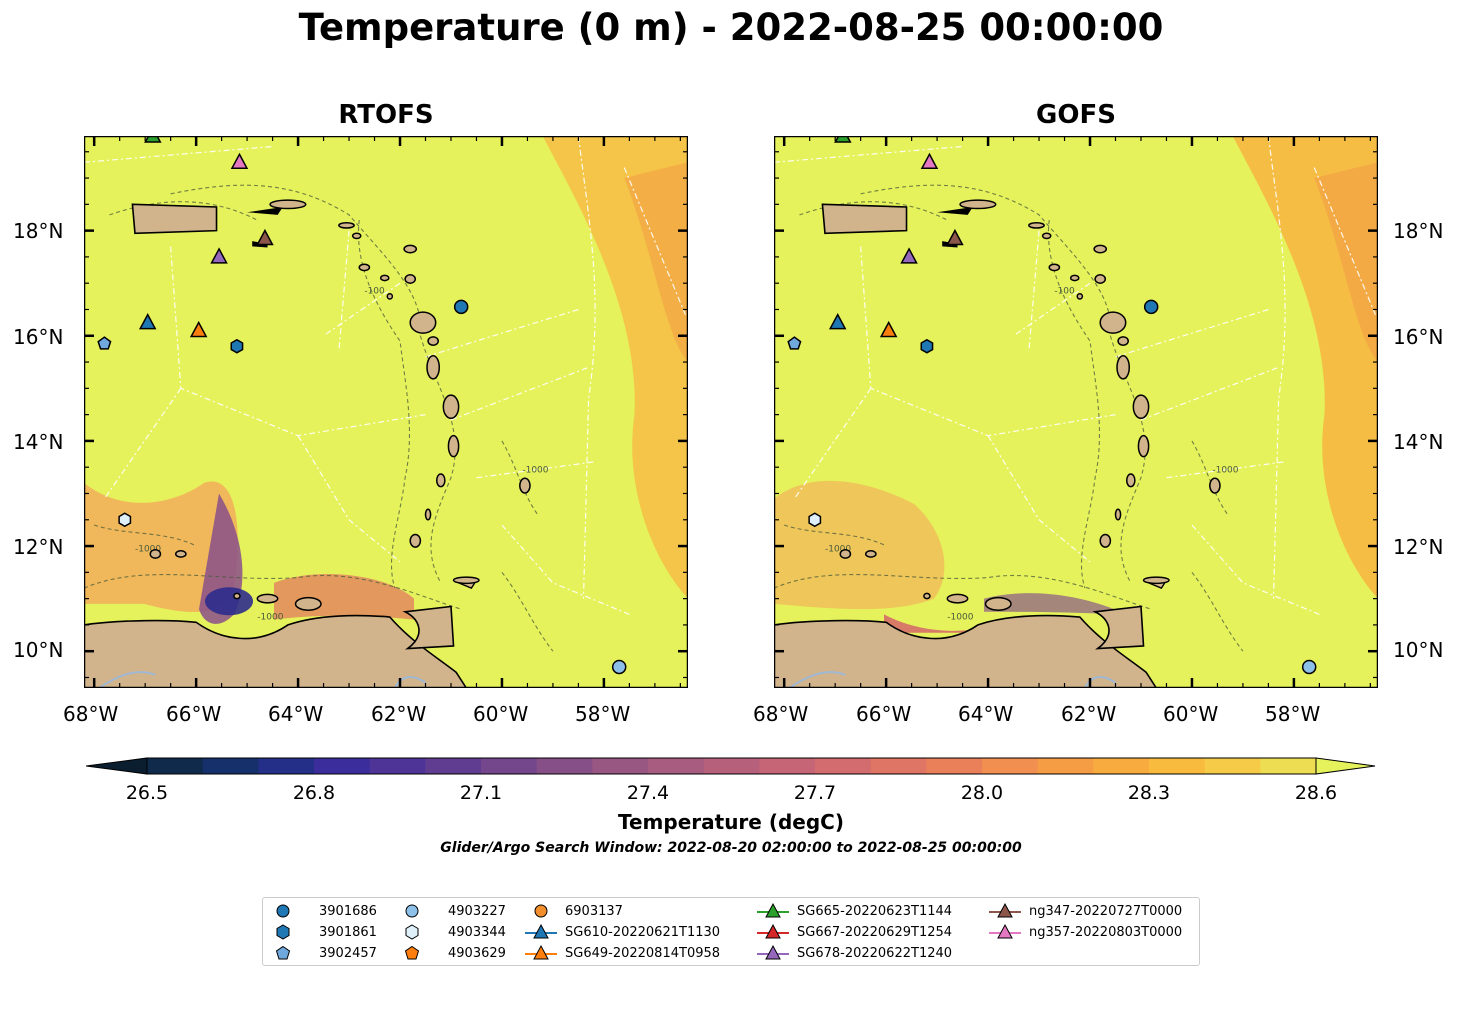 The image size is (1462, 1014). Describe the element at coordinates (477, 953) in the screenshot. I see `legend-label: 4903629` at that location.